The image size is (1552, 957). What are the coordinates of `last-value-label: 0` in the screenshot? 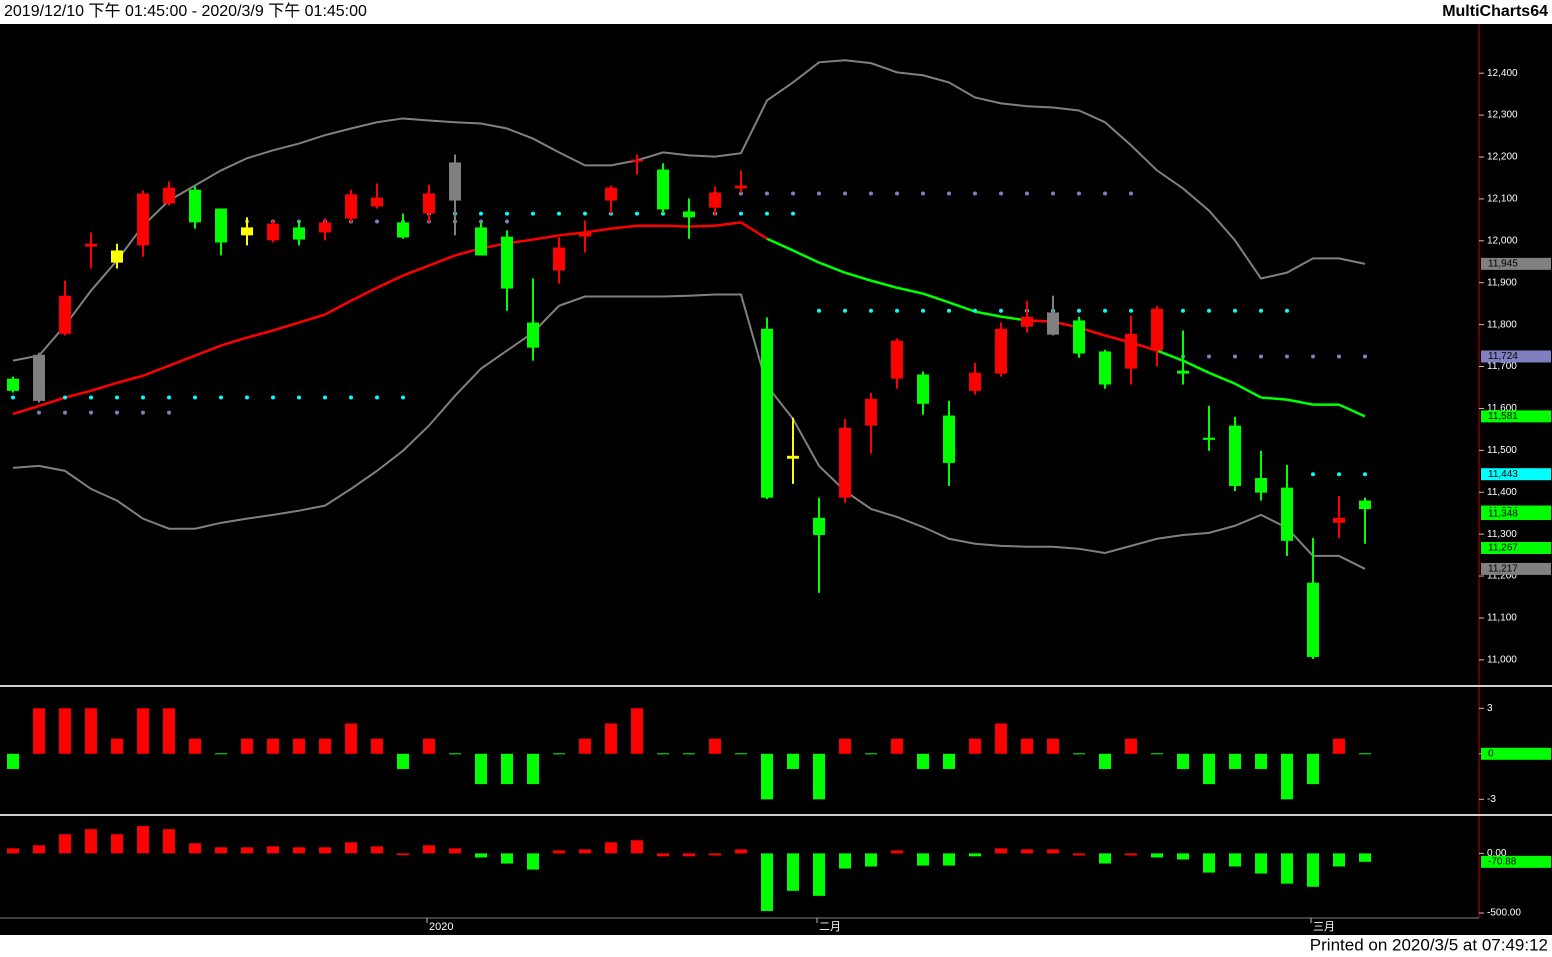 It's located at (1491, 753).